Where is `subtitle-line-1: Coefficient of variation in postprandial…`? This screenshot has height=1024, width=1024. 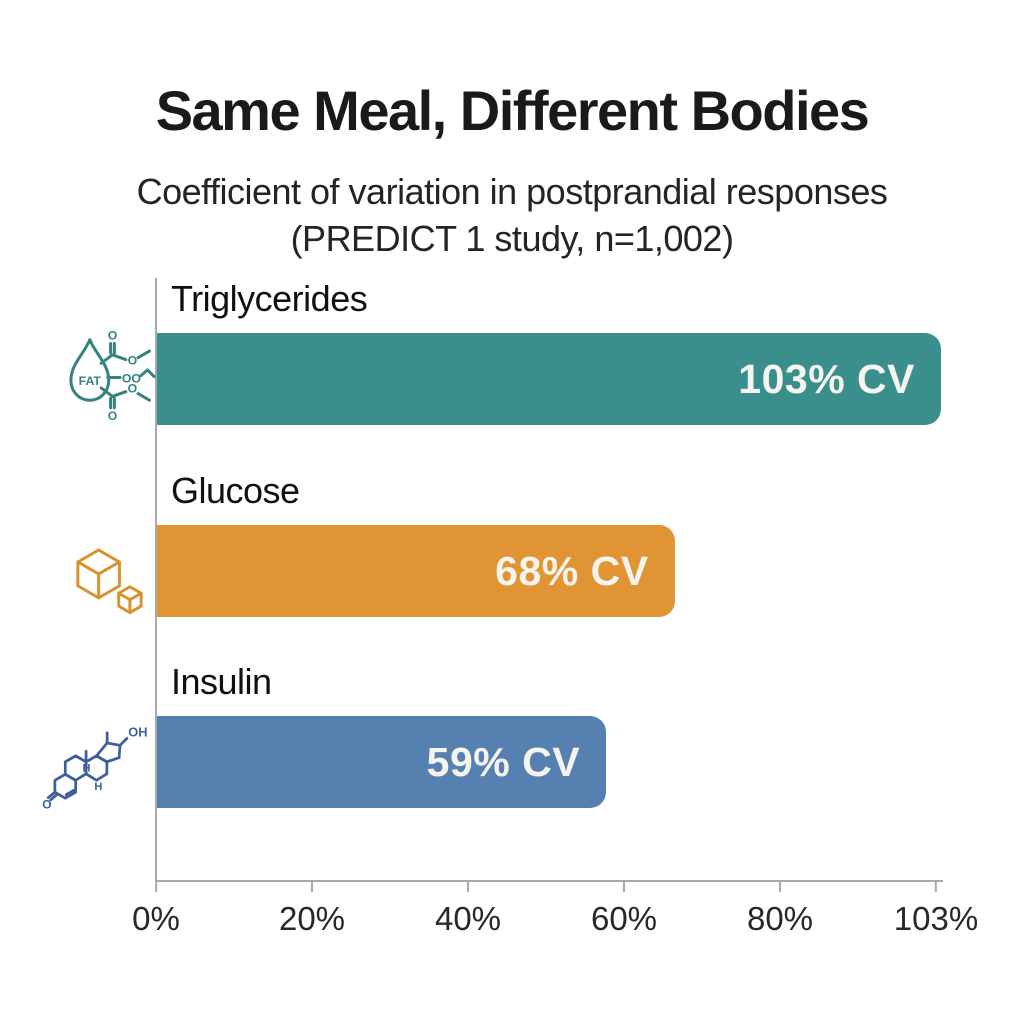
subtitle-line-1: Coefficient of variation in postprandial… is located at coordinates (512, 191).